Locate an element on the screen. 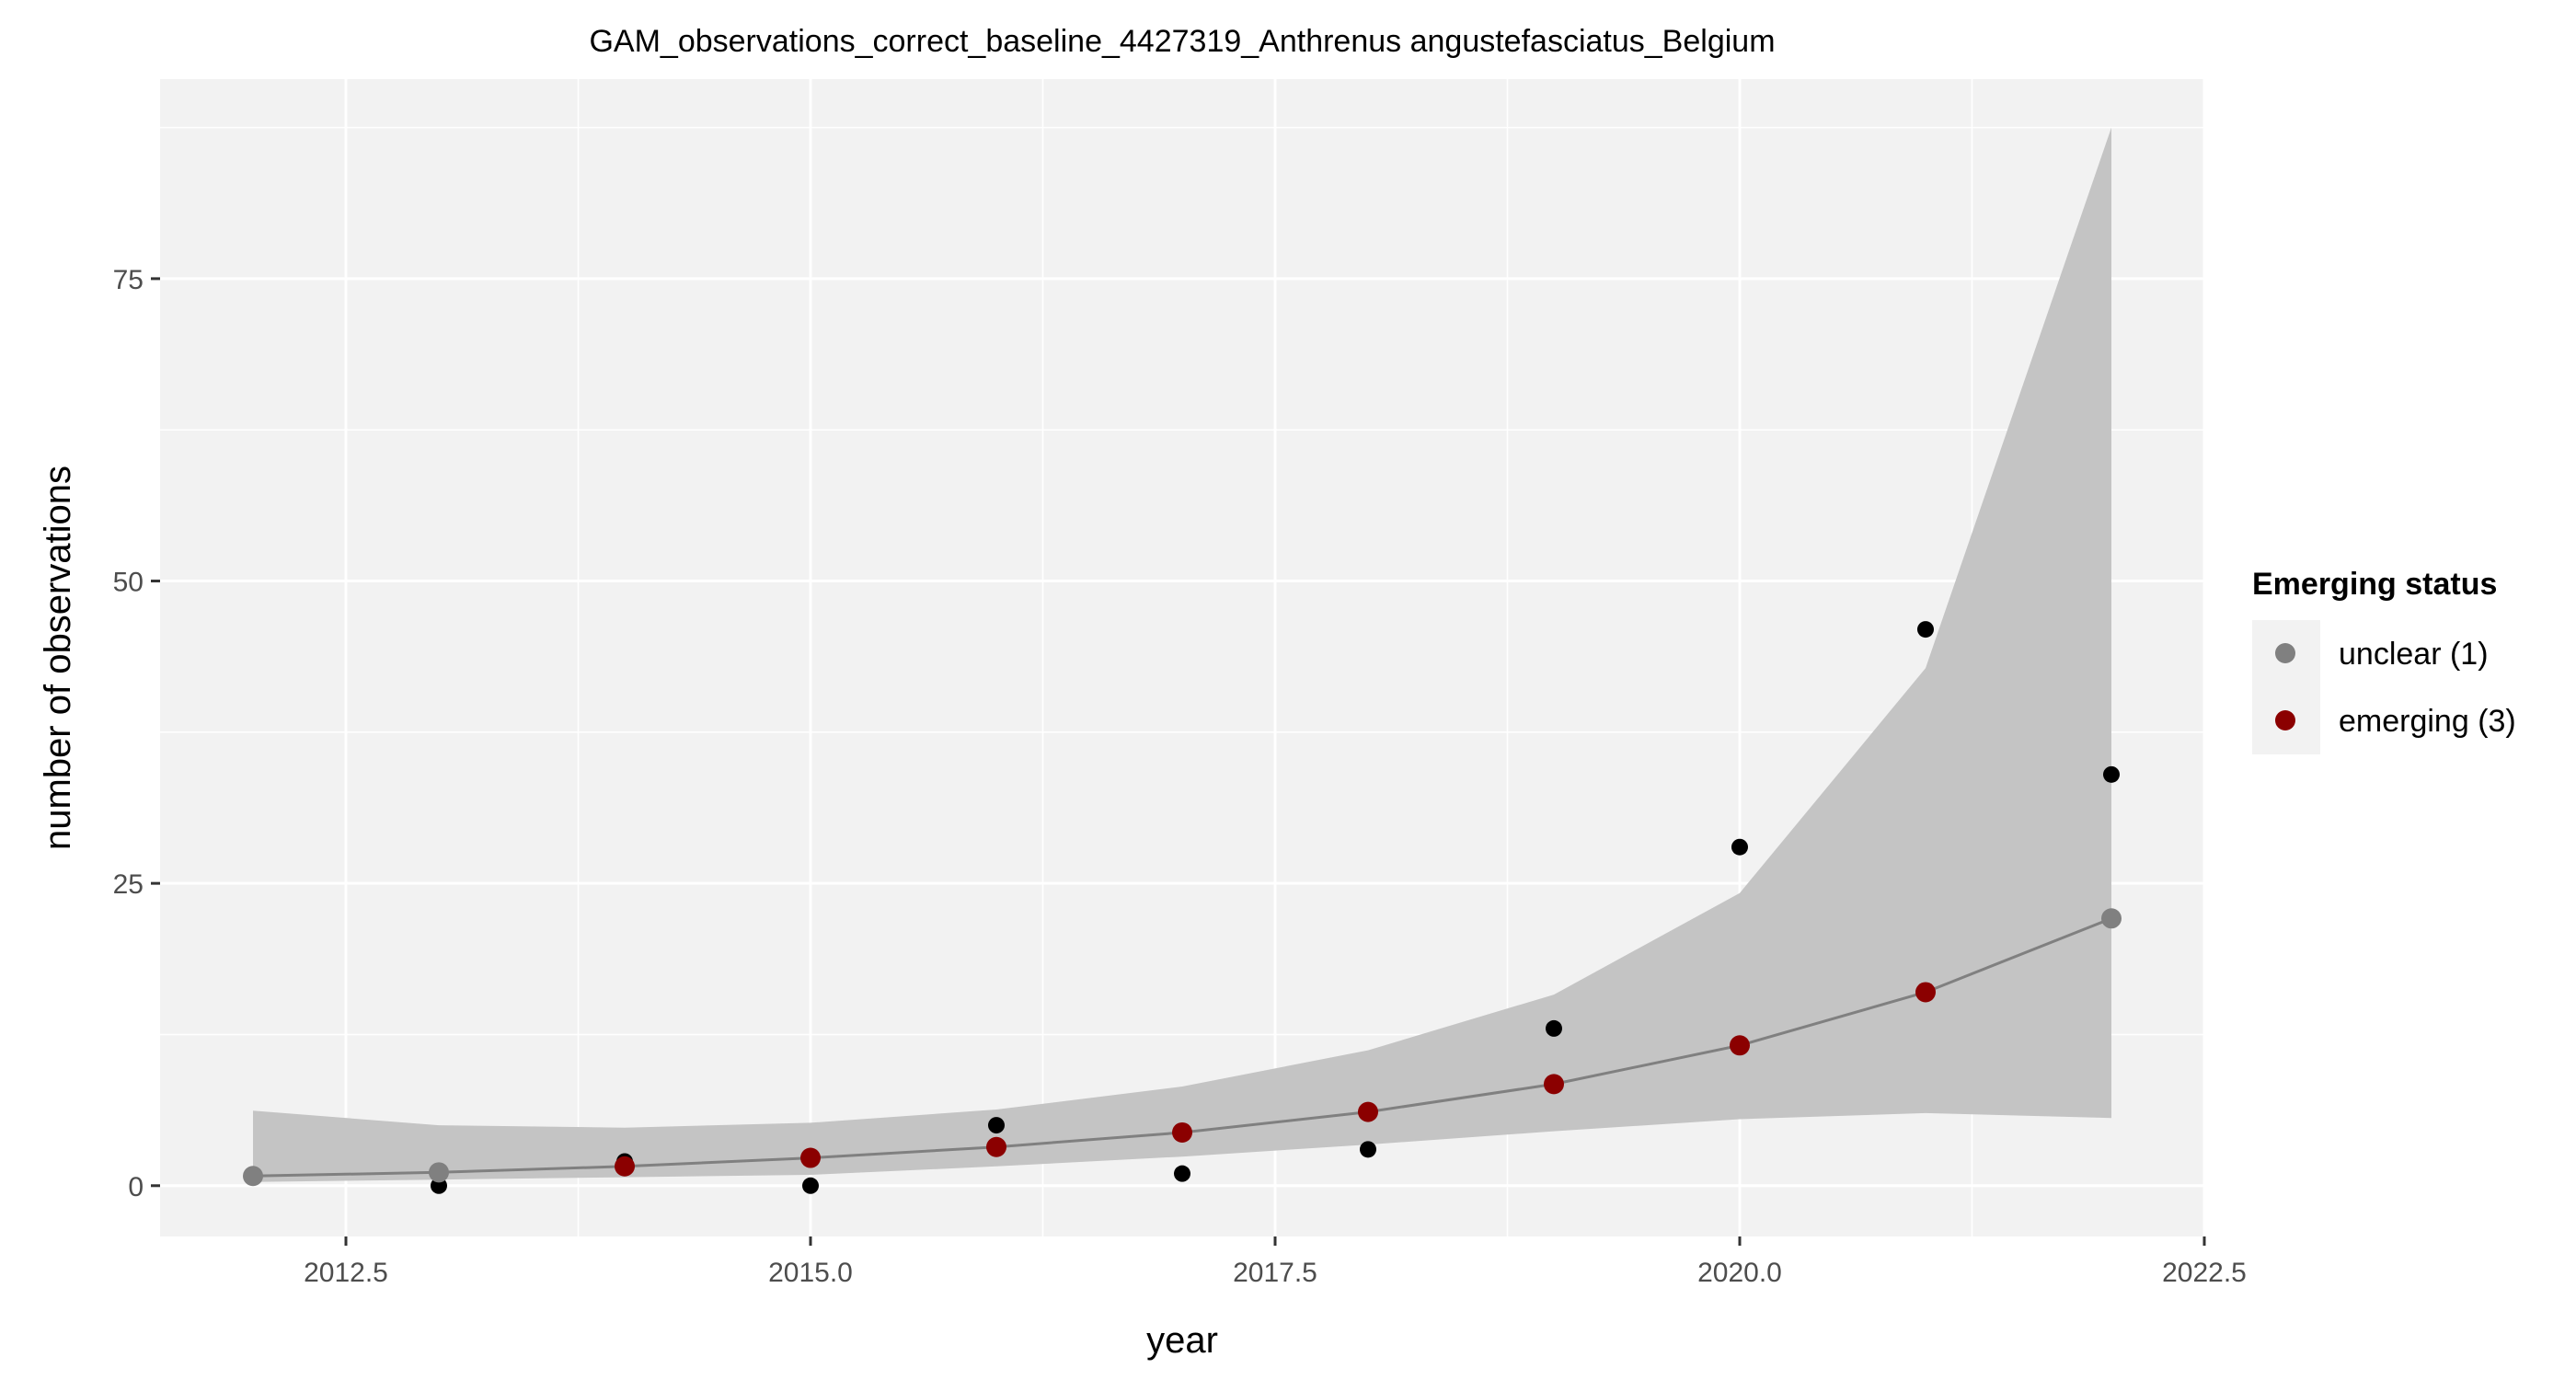  x-tick-label: 2020.0 is located at coordinates (1739, 1273).